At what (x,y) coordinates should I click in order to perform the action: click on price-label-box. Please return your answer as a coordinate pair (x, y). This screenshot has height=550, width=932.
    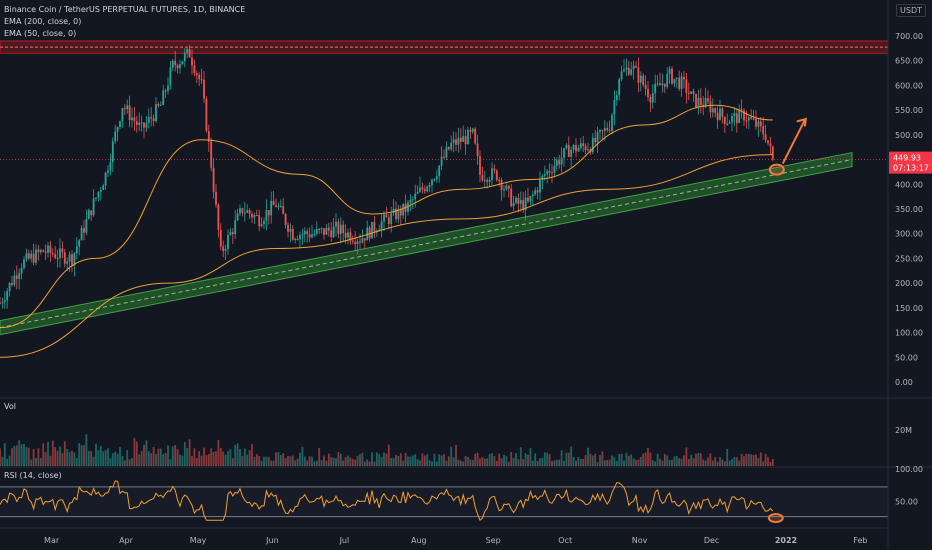
    Looking at the image, I should click on (910, 162).